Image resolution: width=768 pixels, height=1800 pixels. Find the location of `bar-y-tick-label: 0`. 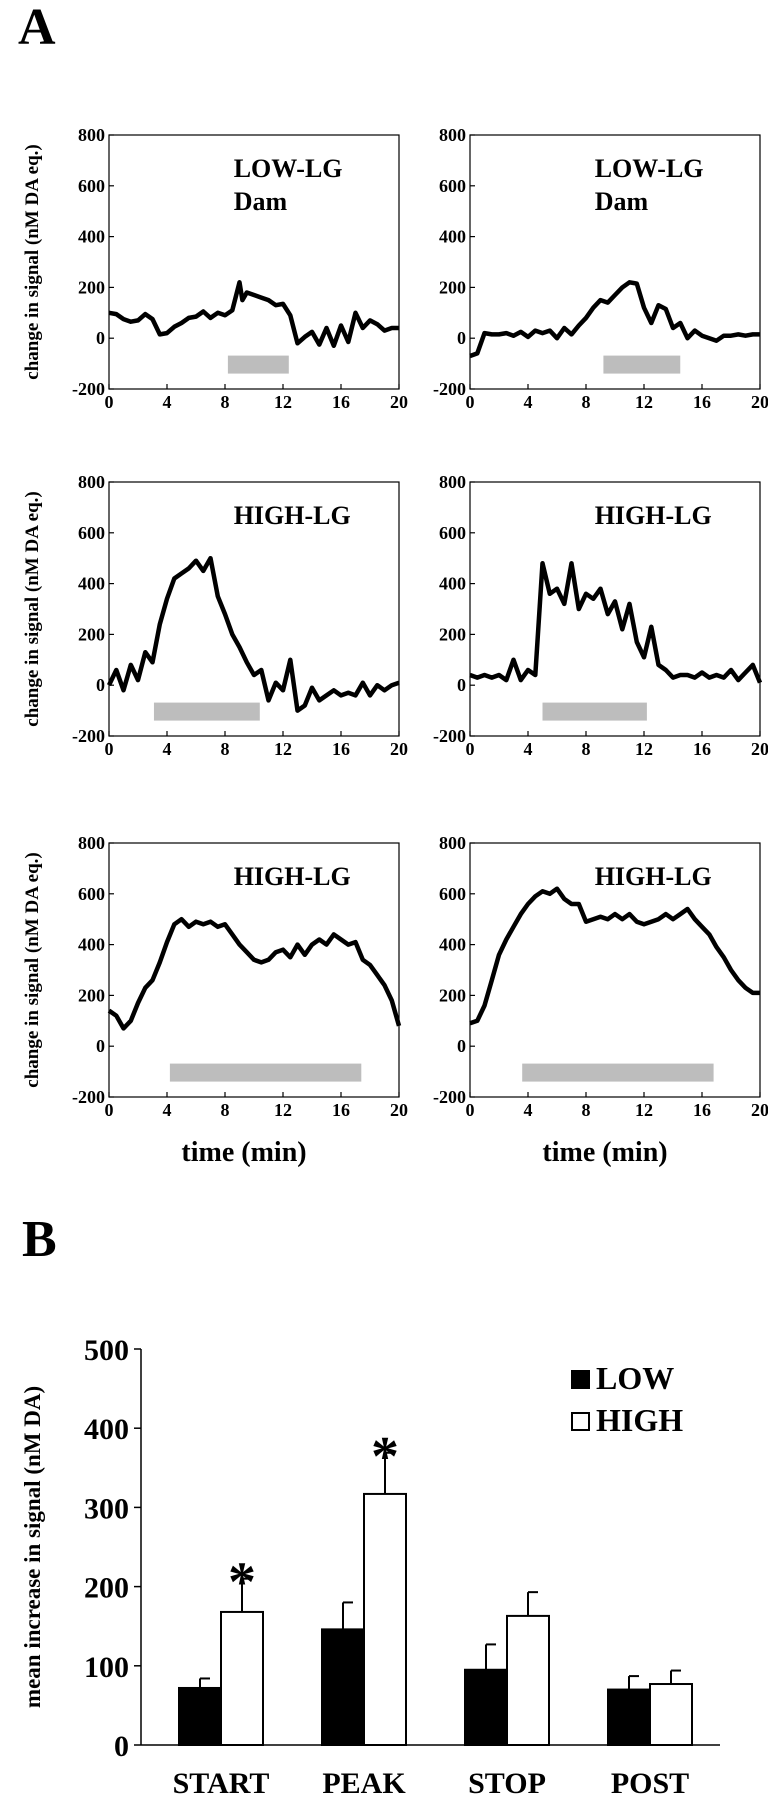

bar-y-tick-label: 0 is located at coordinates (121, 1746).